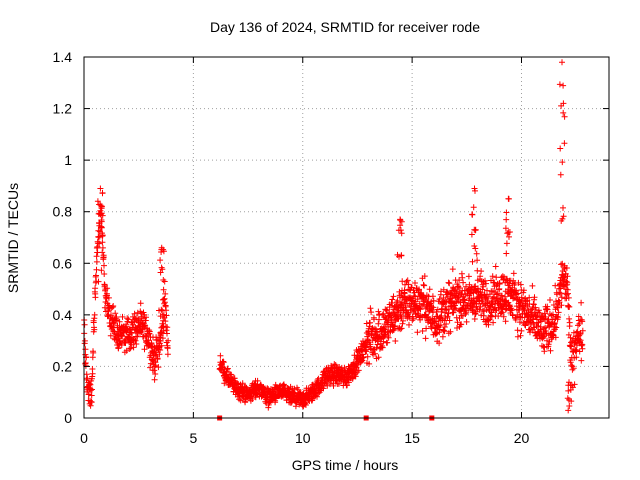 This screenshot has height=480, width=640. Describe the element at coordinates (13, 238) in the screenshot. I see `y-axis-label: SRMTID / TECUs` at that location.